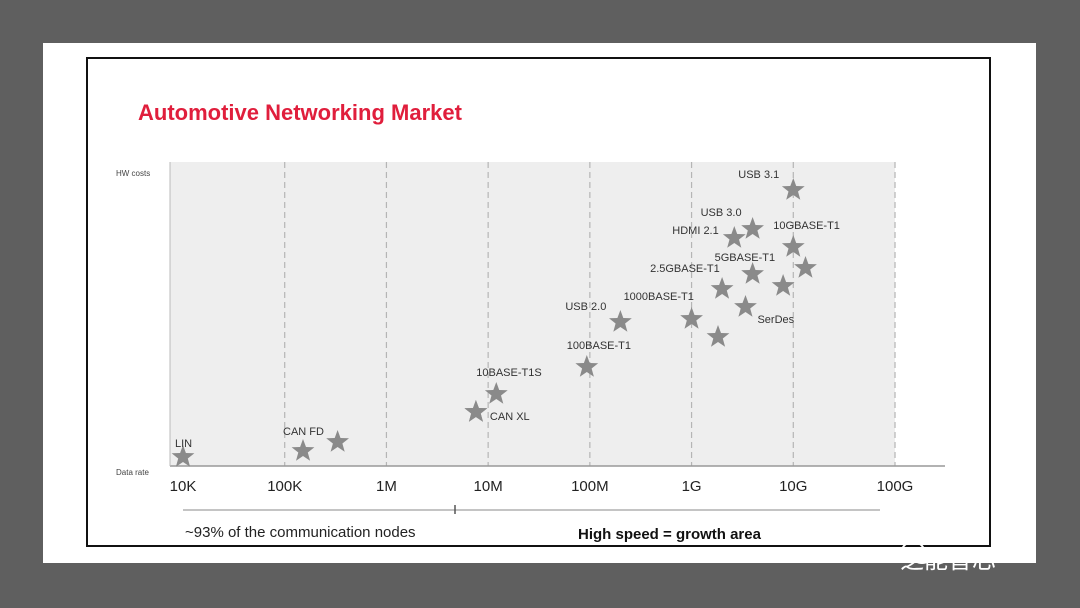 This screenshot has width=1080, height=608. I want to click on point-label: 5GBASE-T1, so click(745, 258).